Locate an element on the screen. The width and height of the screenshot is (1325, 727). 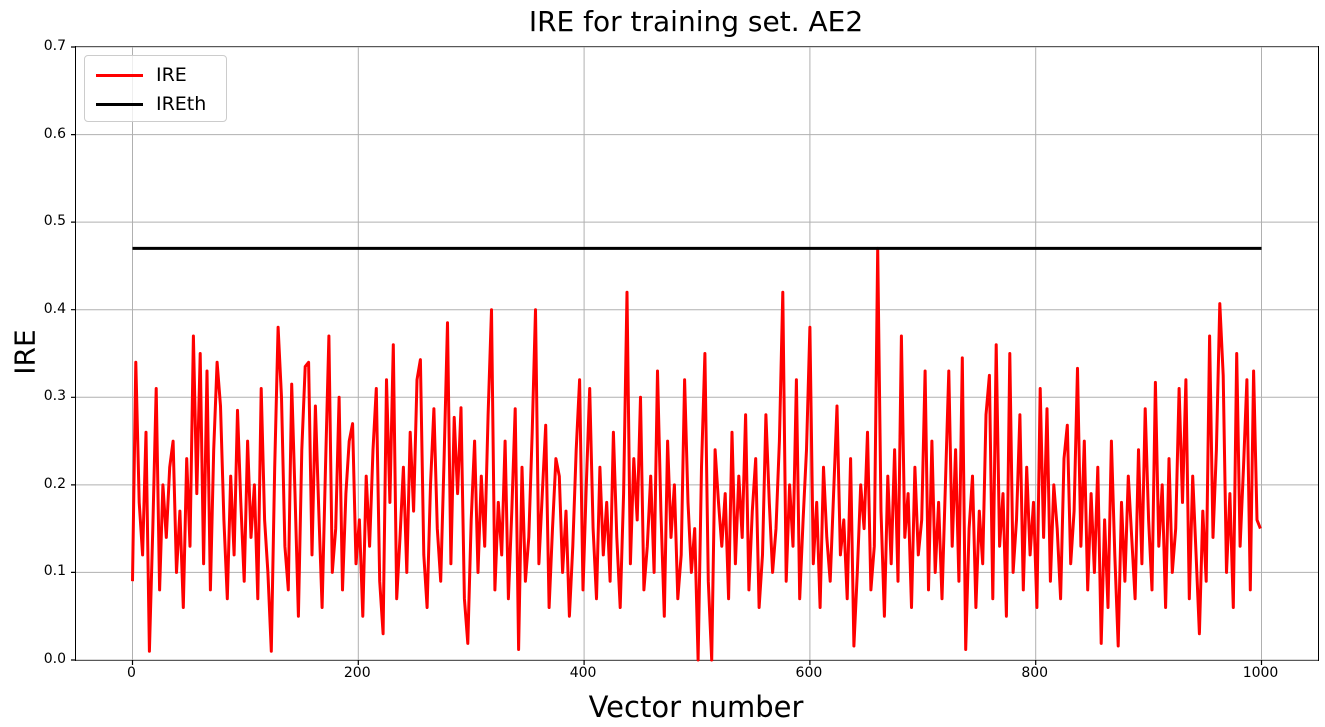
y-tick-label: 0.5 is located at coordinates (54, 221).